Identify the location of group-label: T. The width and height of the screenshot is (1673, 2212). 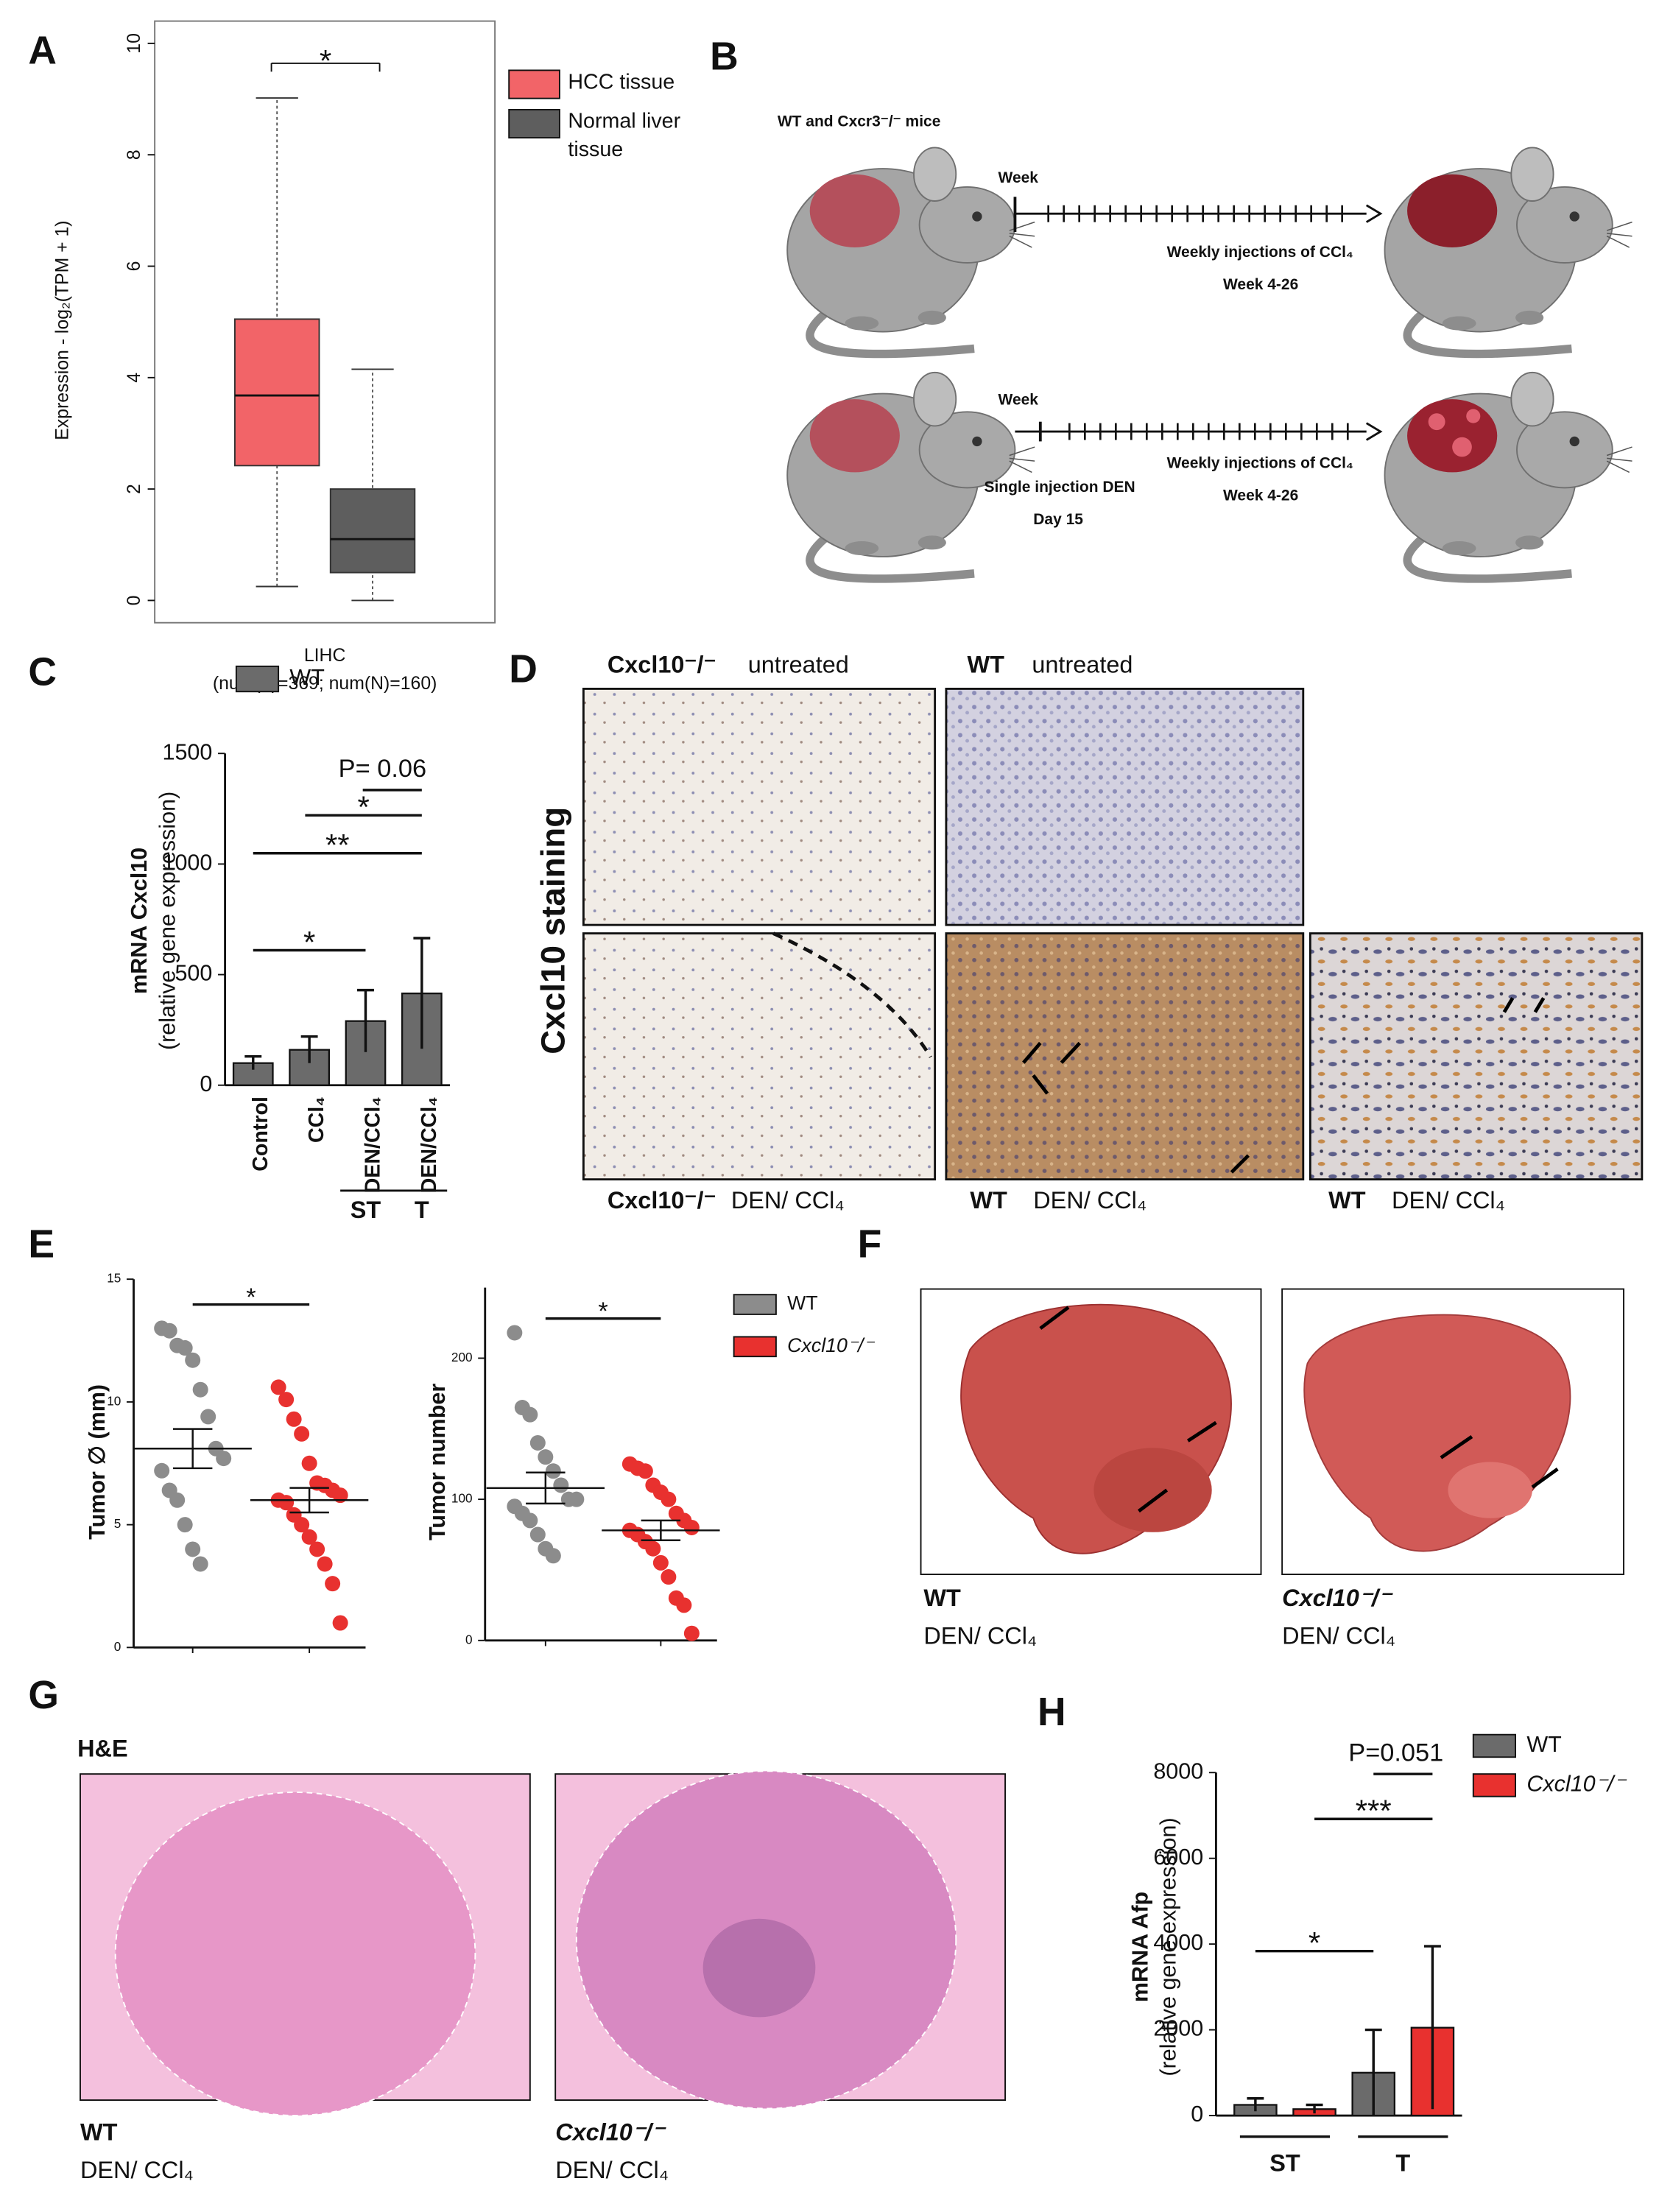
(422, 1210).